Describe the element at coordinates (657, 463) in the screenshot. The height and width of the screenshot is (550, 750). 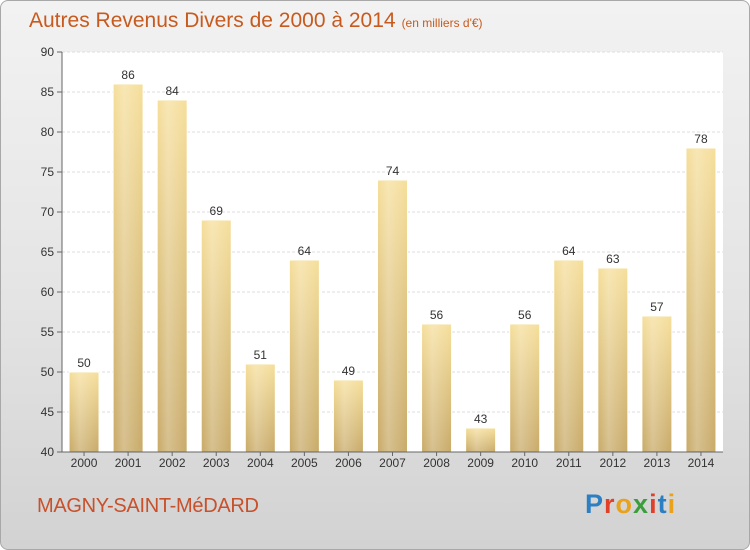
I see `x-tick-label-2013: 2013` at that location.